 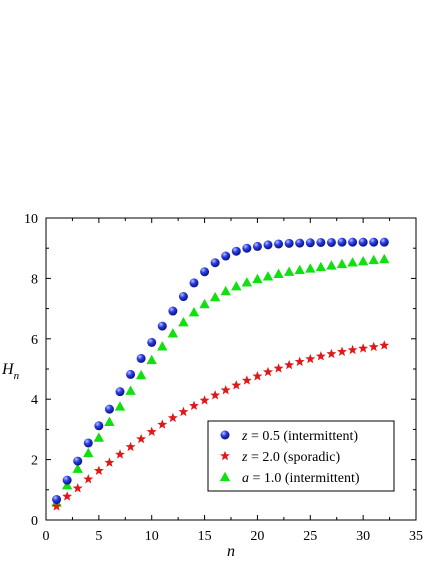 I want to click on legend-marker-triangle, so click(x=225, y=476).